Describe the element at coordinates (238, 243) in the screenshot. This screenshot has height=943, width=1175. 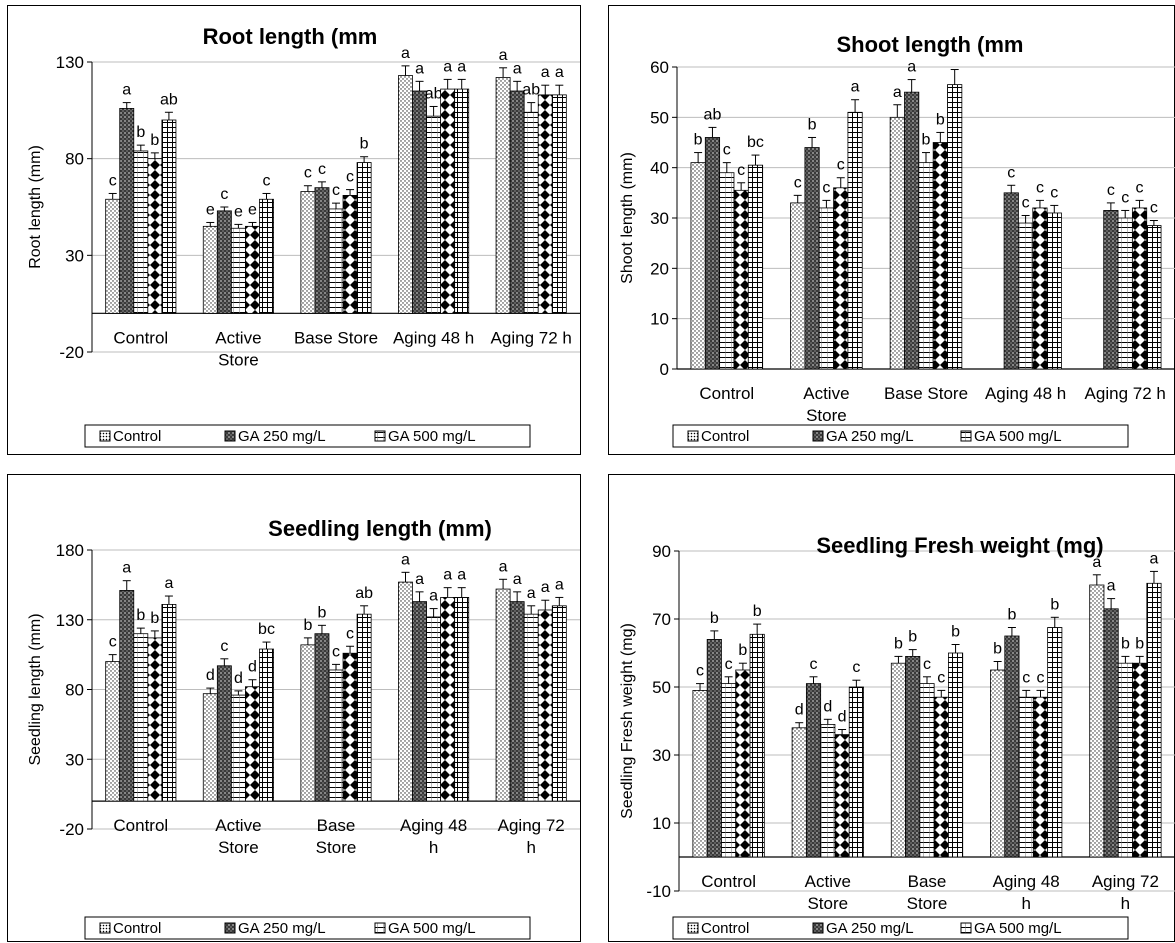
I see `bar-group: ece ec` at that location.